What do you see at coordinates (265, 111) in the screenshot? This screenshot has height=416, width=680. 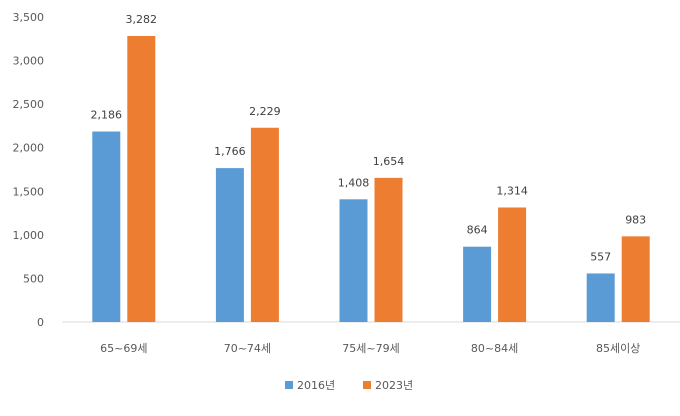 I see `data-label: 2,229` at bounding box center [265, 111].